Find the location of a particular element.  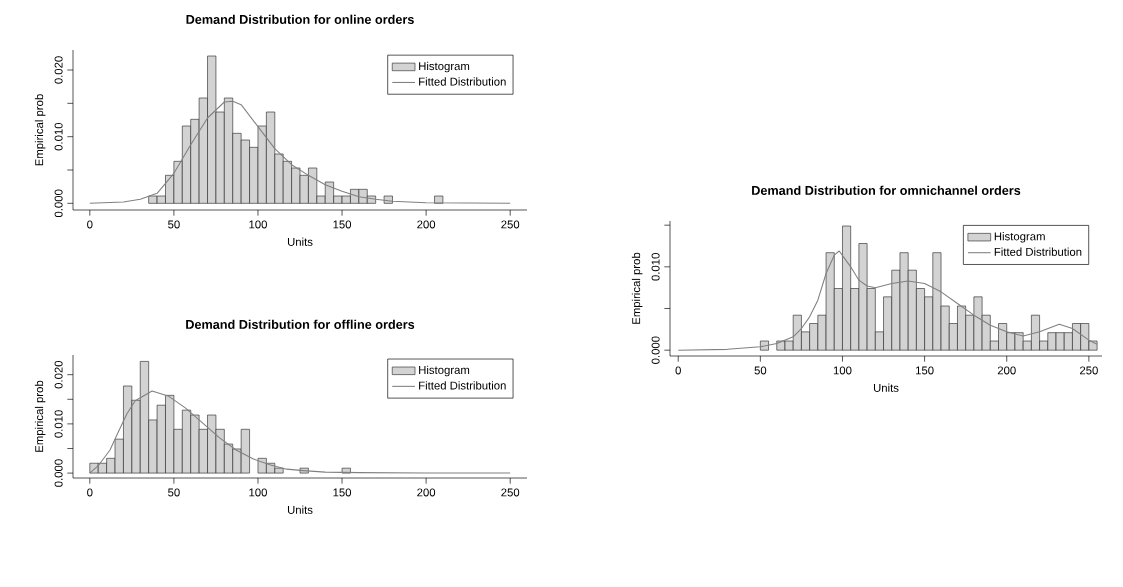

chart-title: Demand Distribution for offline orders is located at coordinates (300, 324).